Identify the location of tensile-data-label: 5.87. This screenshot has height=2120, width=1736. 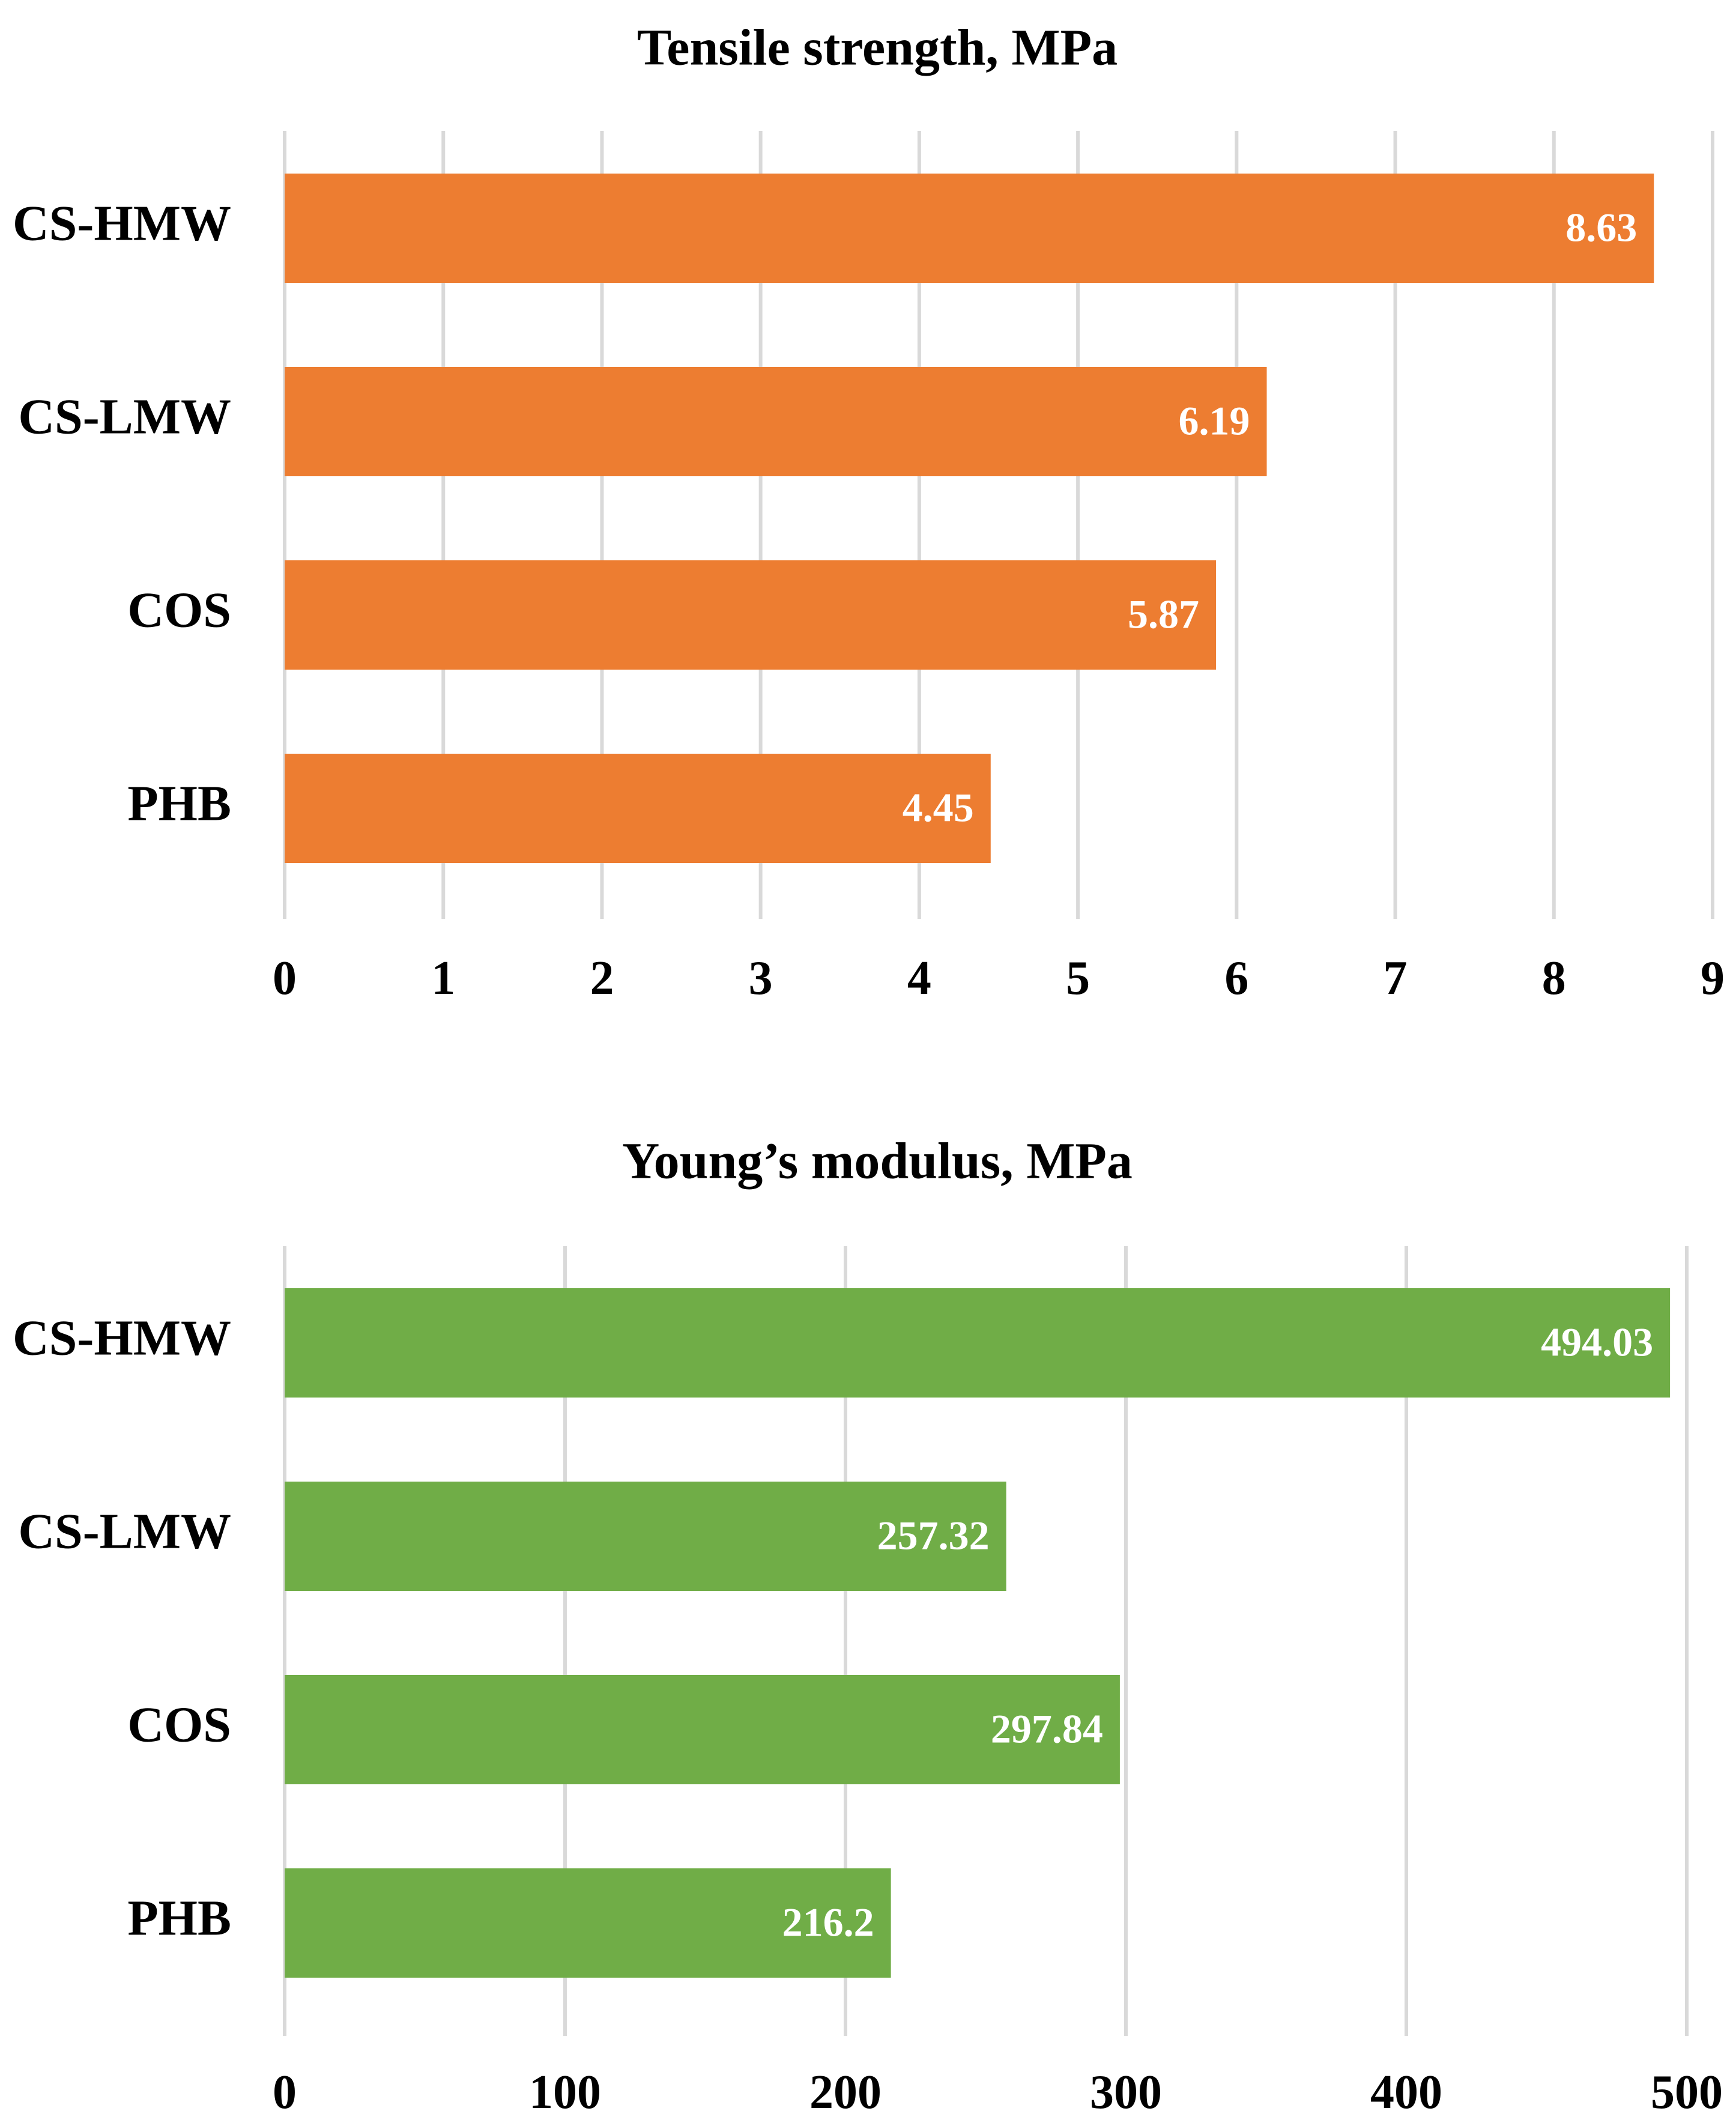
(1163, 614).